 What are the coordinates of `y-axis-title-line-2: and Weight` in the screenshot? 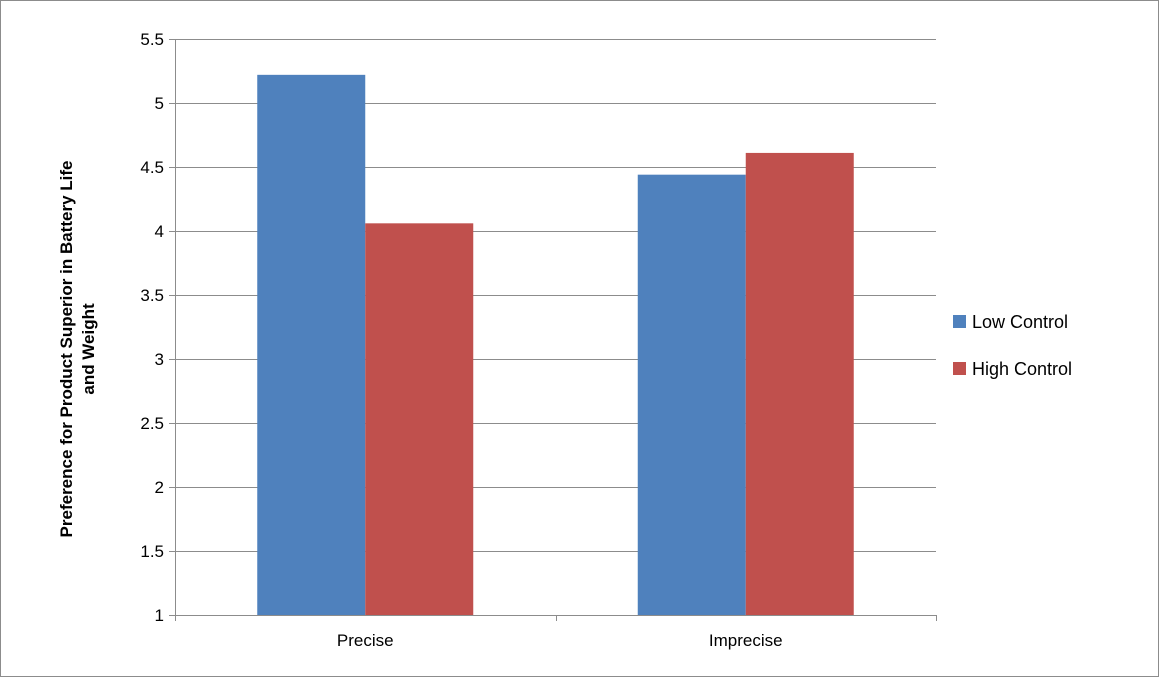 It's located at (88, 349).